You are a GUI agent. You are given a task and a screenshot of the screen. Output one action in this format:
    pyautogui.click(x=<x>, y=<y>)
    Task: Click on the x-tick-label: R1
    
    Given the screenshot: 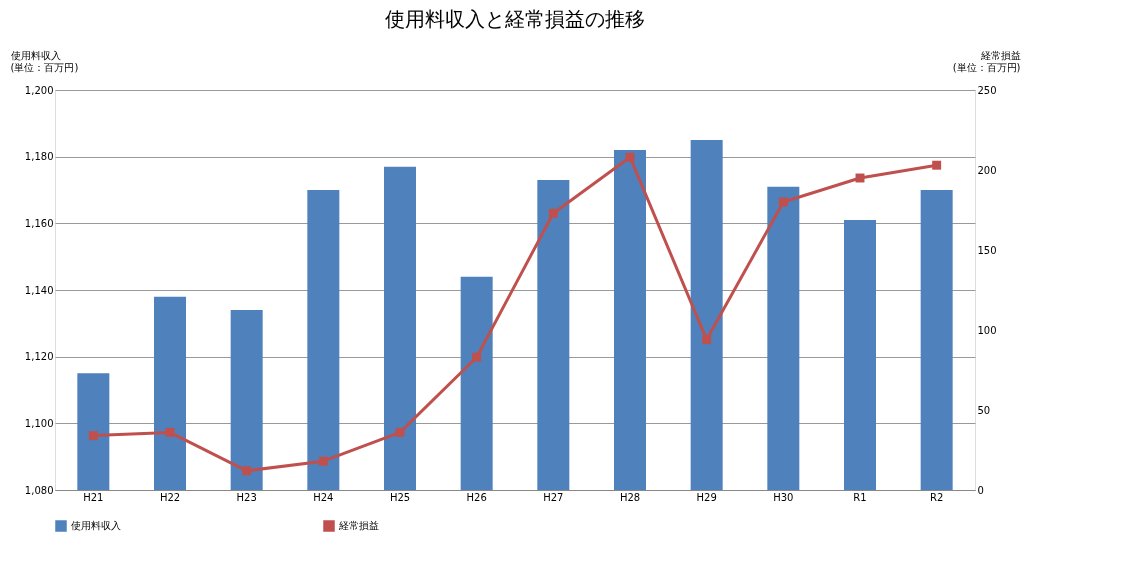 What is the action you would take?
    pyautogui.click(x=860, y=497)
    